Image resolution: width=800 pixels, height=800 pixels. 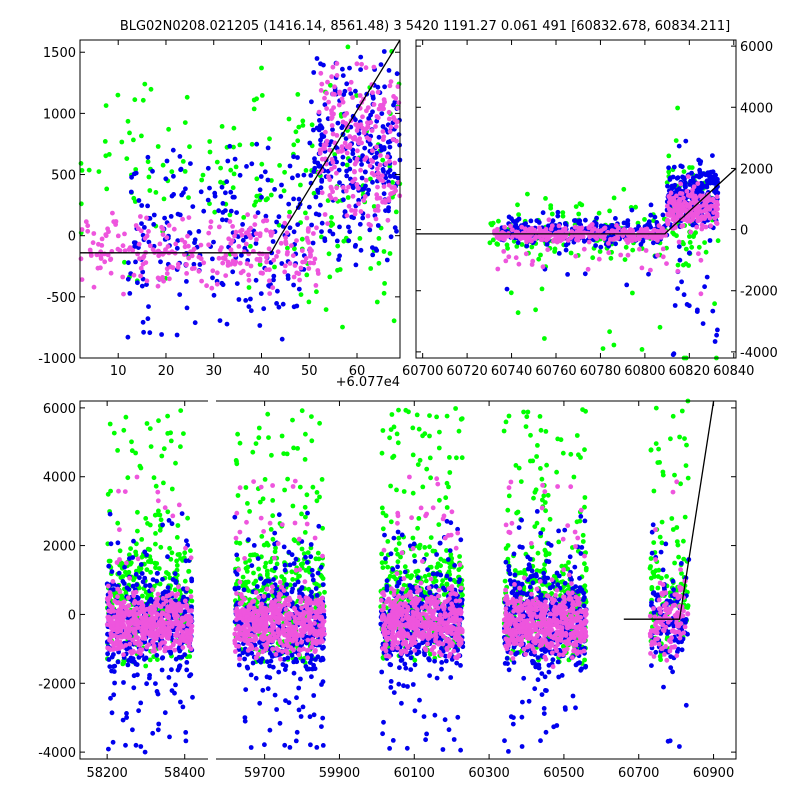 What do you see at coordinates (756, 47) in the screenshot?
I see `y-tick-label: 6000` at bounding box center [756, 47].